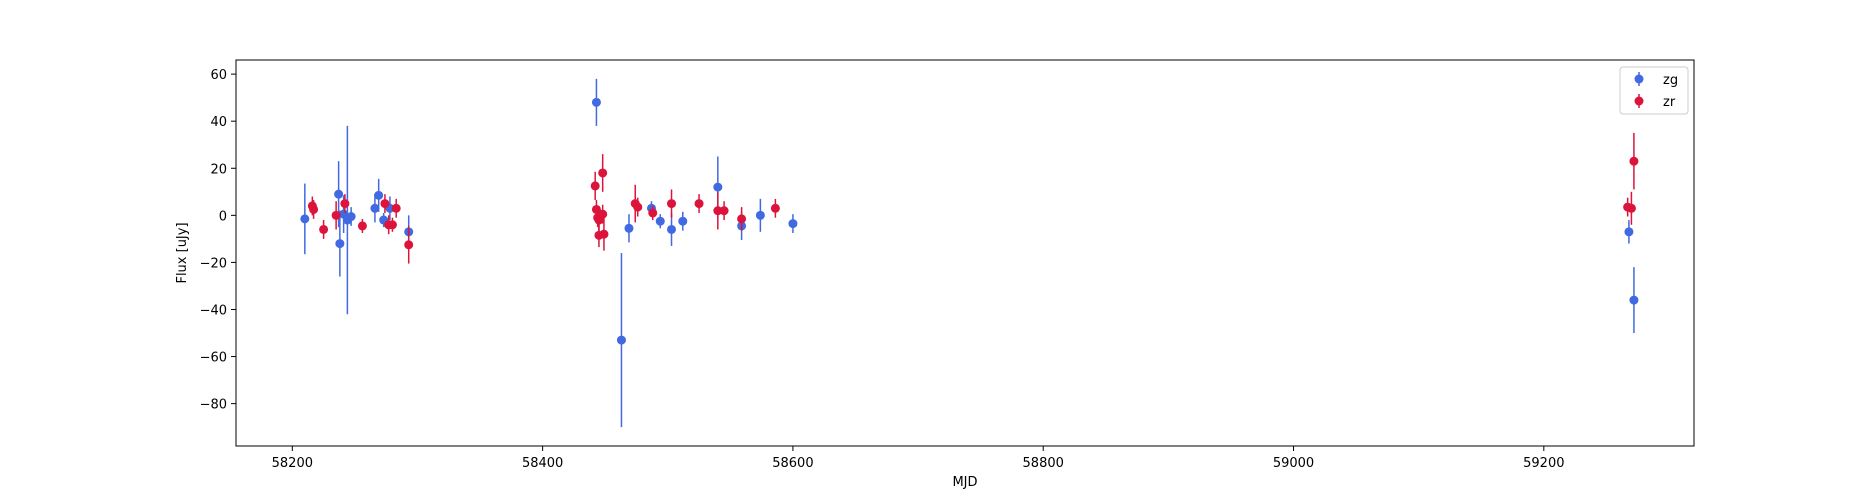 The image size is (1875, 500). I want to click on legend-marker-zr, so click(1639, 101).